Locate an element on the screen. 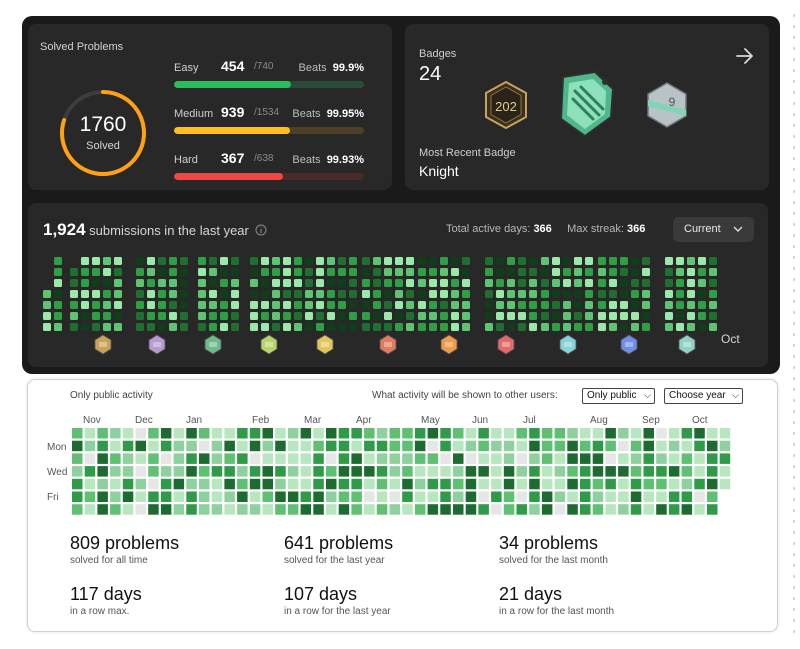 This screenshot has width=800, height=649. difficulty-count: 367 is located at coordinates (233, 158).